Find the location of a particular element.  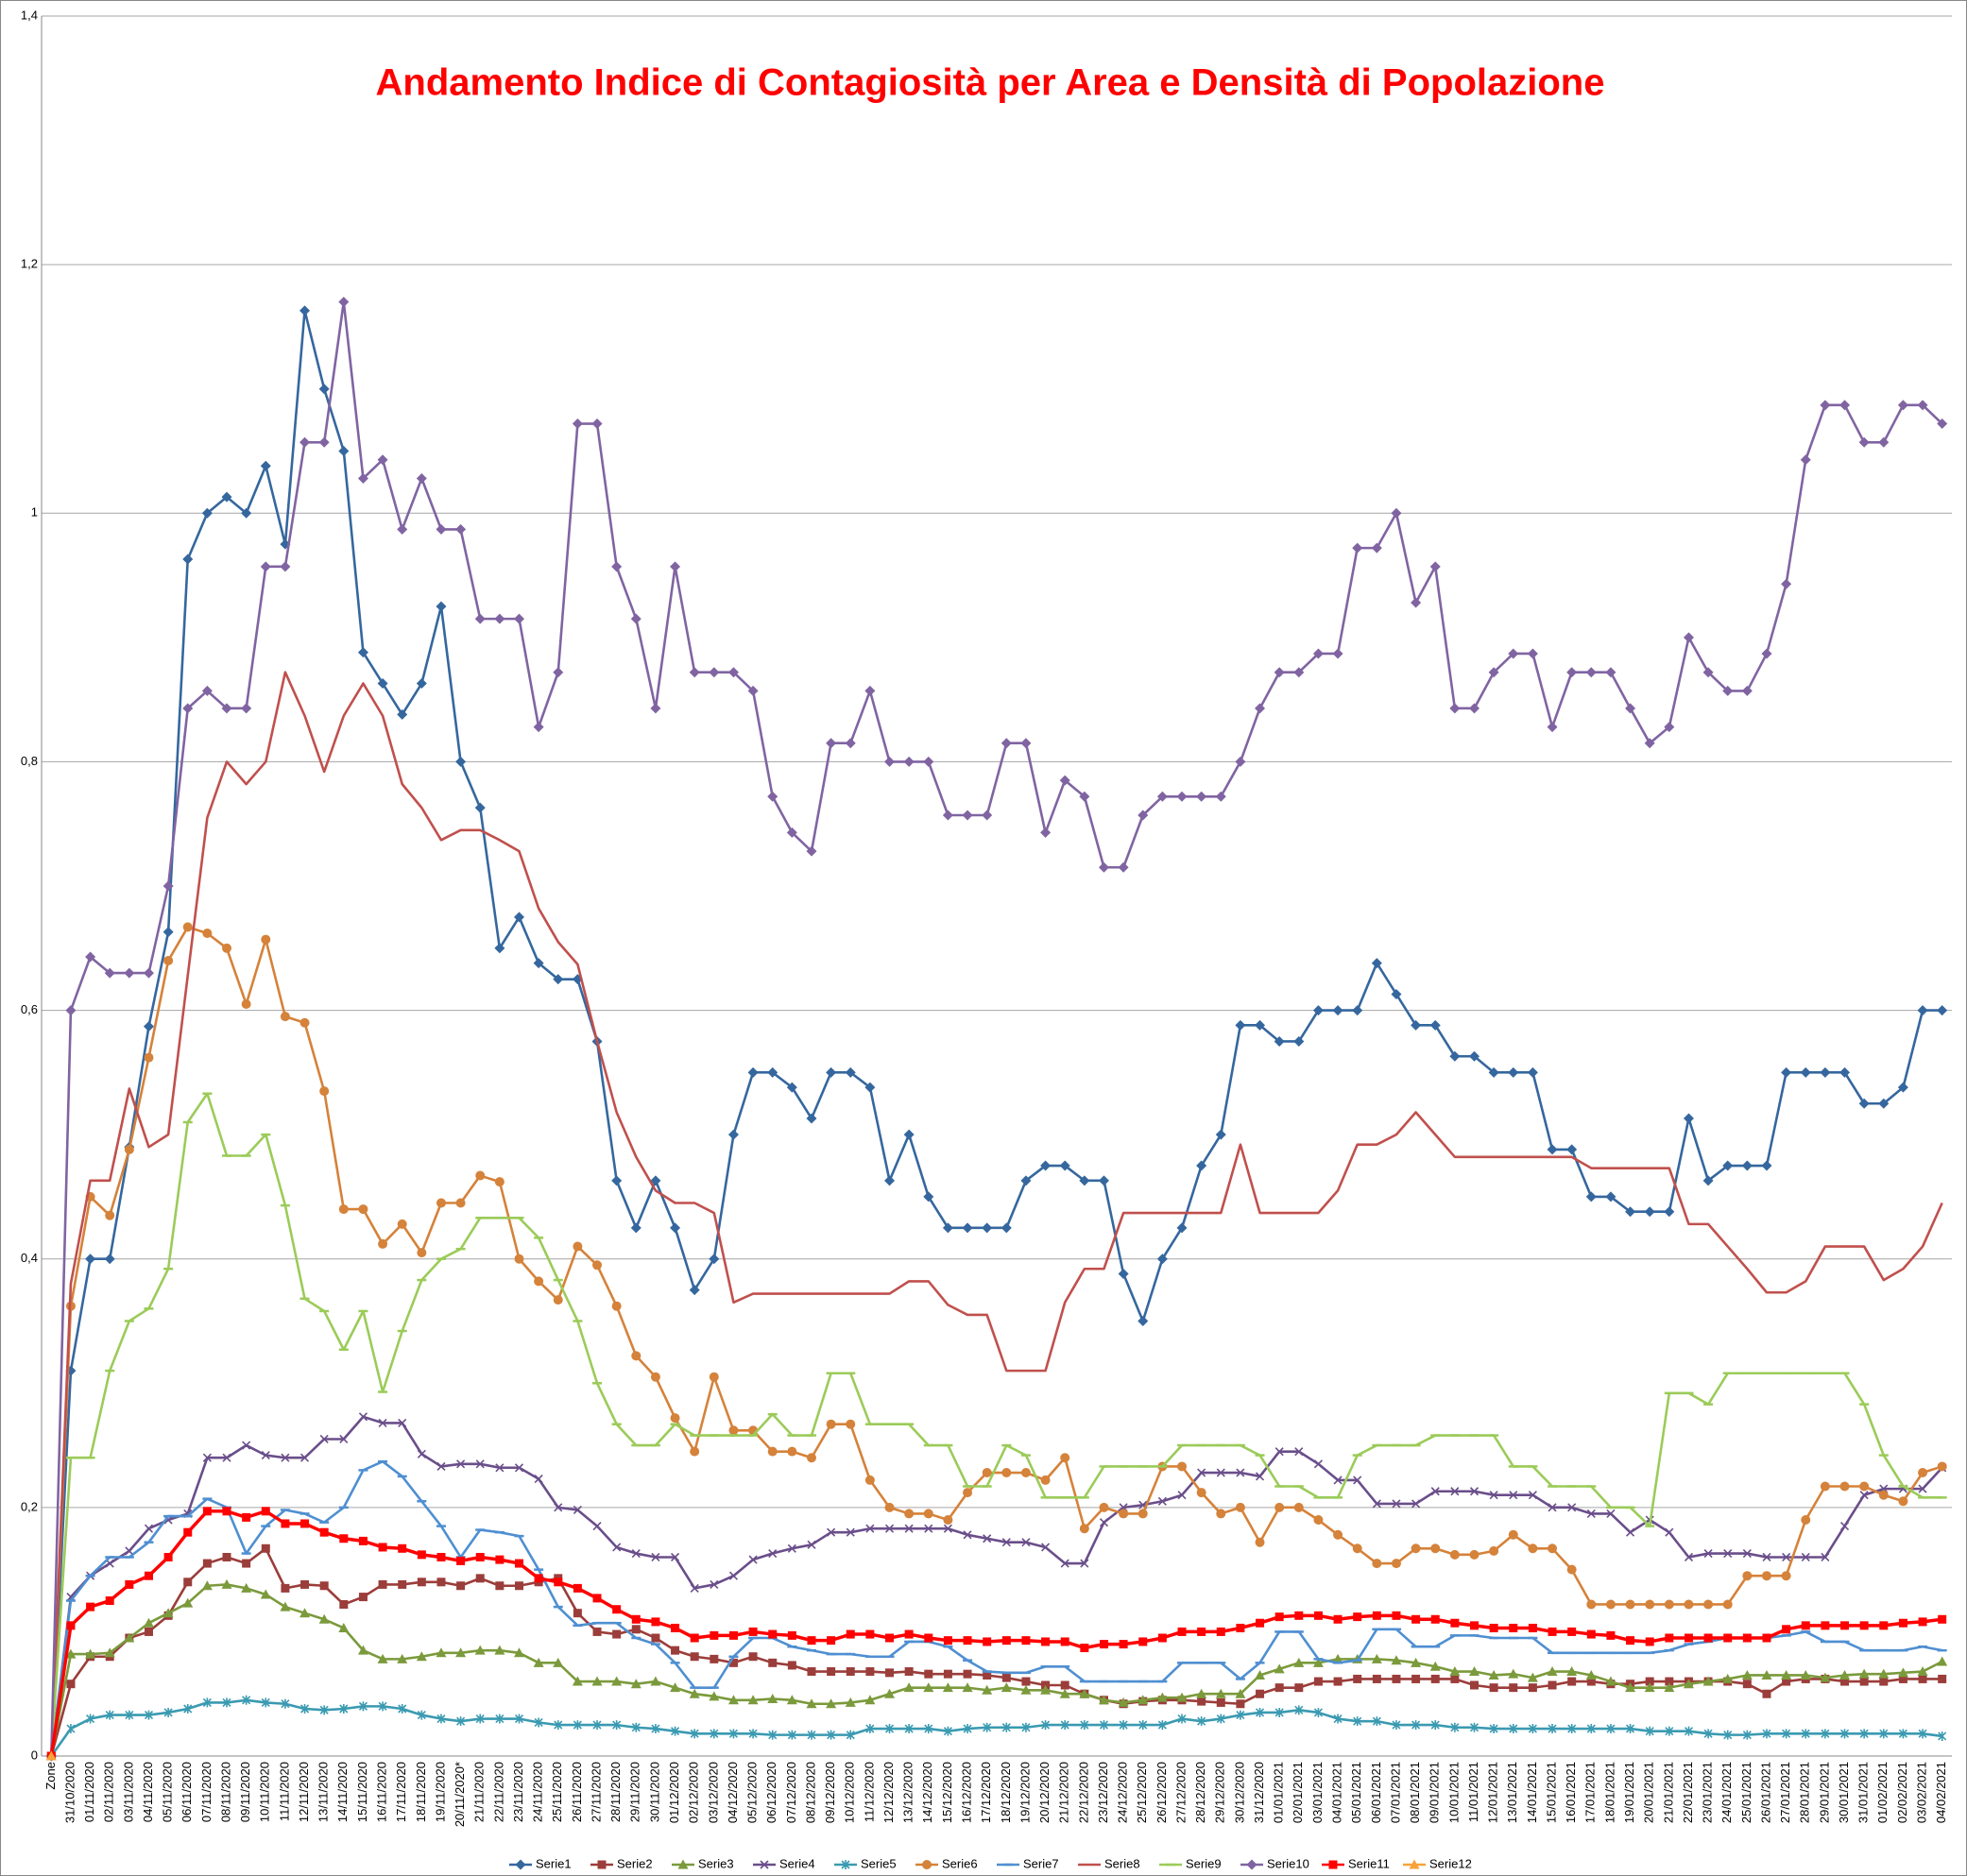

x-tick-label: 09/01/2021 is located at coordinates (1435, 1792).